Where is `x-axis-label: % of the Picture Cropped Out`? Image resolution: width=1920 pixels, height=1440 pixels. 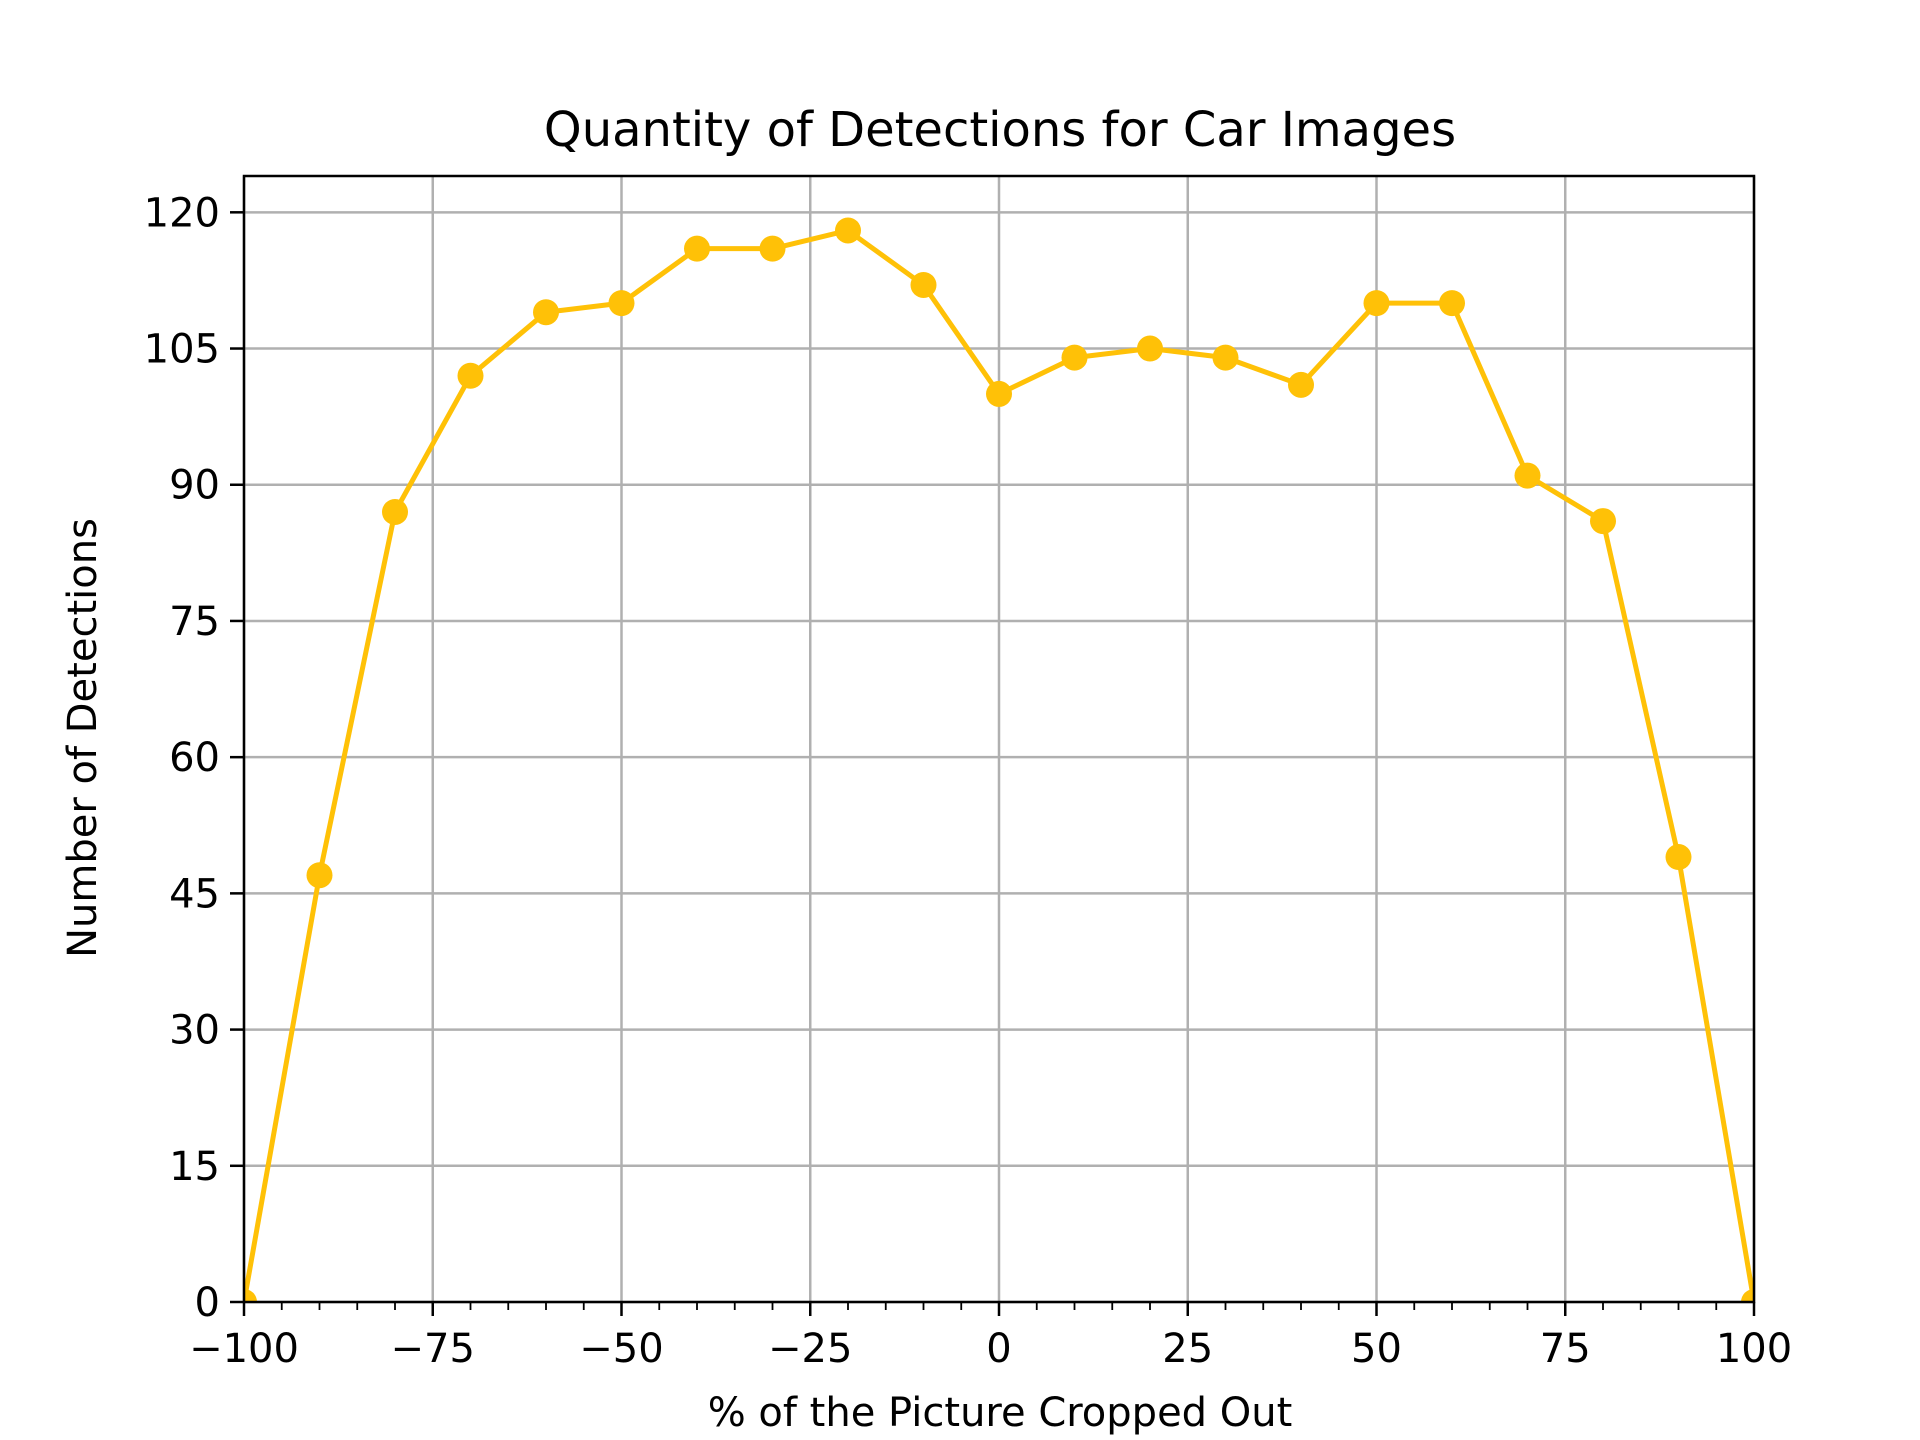 x-axis-label: % of the Picture Cropped Out is located at coordinates (1000, 1413).